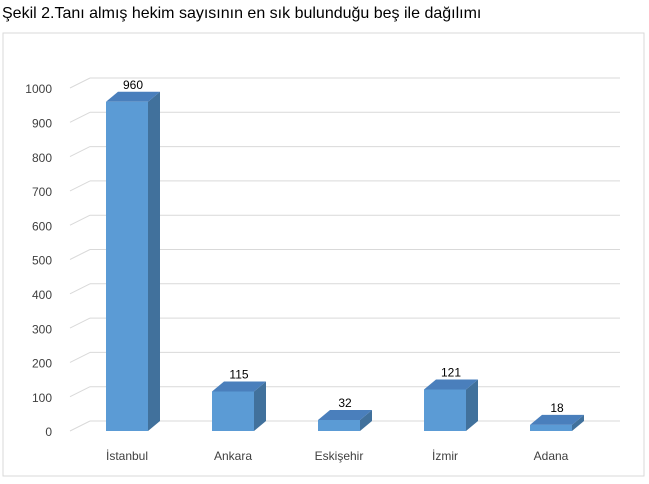 Image resolution: width=649 pixels, height=484 pixels. I want to click on value-label: 115, so click(238, 375).